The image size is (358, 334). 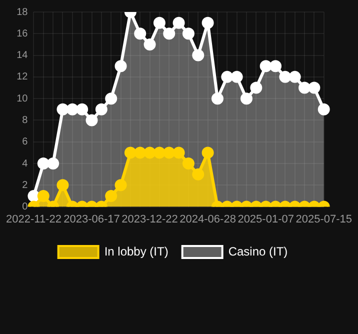 What do you see at coordinates (25, 207) in the screenshot?
I see `y-tick-label: 0` at bounding box center [25, 207].